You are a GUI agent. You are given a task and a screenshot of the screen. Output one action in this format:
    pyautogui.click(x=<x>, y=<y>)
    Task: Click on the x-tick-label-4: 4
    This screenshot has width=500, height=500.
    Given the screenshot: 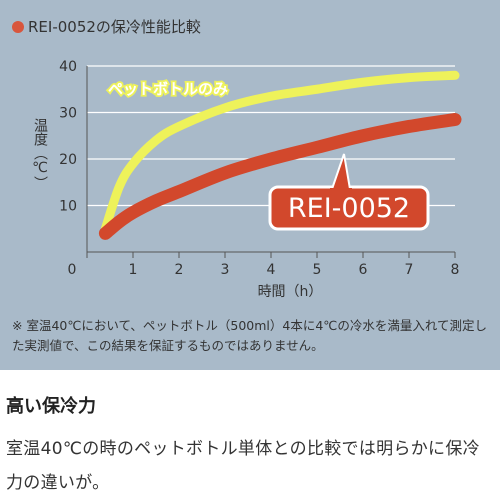 What is the action you would take?
    pyautogui.click(x=271, y=270)
    